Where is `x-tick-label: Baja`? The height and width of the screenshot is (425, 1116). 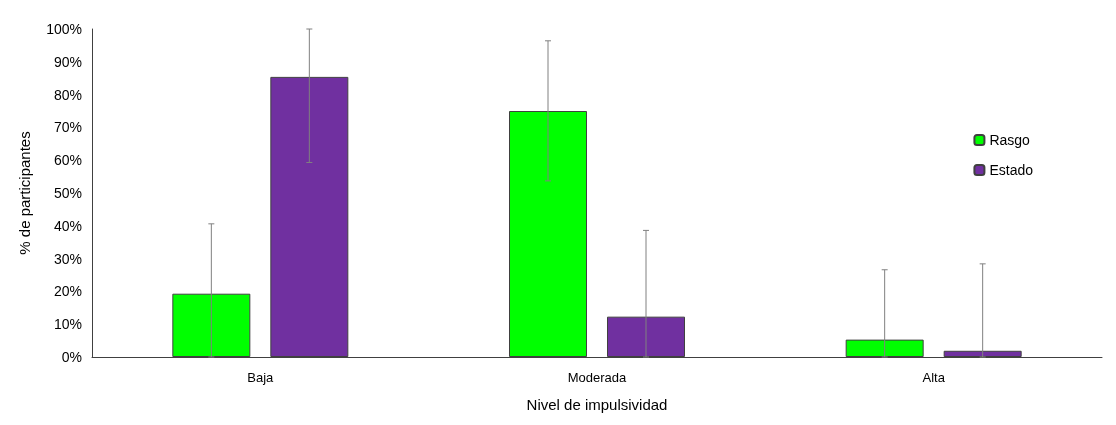 x-tick-label: Baja is located at coordinates (261, 377).